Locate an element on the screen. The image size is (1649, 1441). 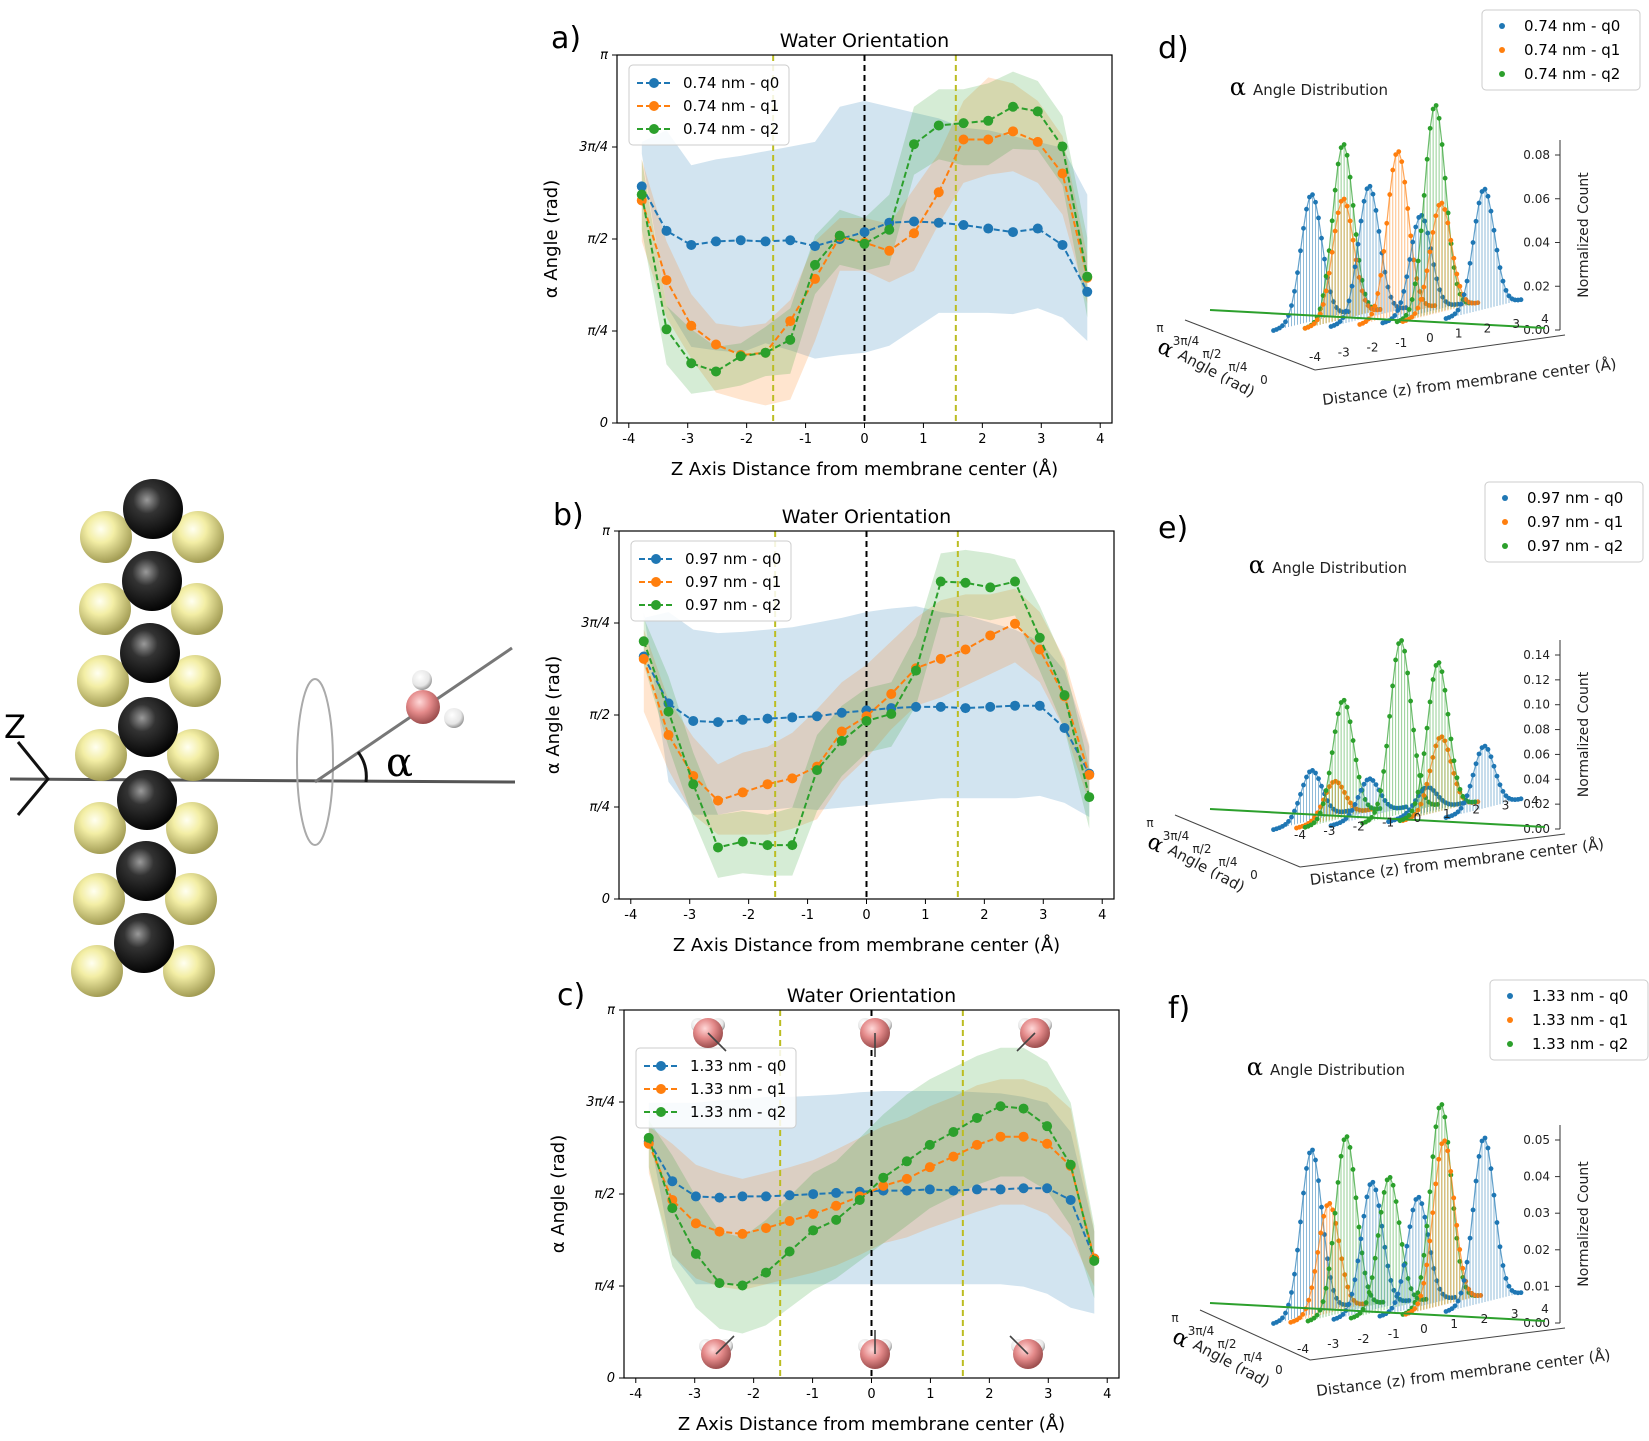
z-tick-label: 0.05 is located at coordinates (1536, 1140).